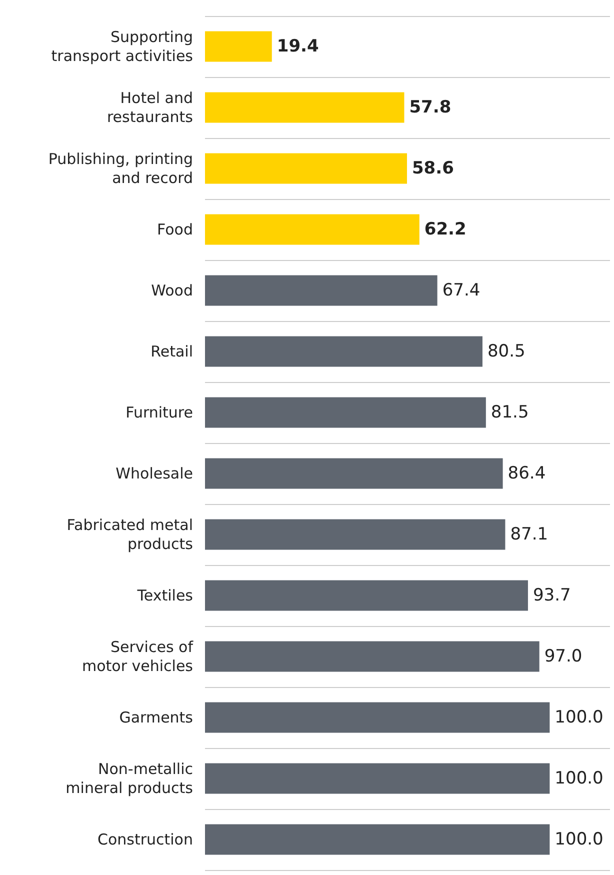  What do you see at coordinates (297, 46) in the screenshot?
I see `data-label: 19.4` at bounding box center [297, 46].